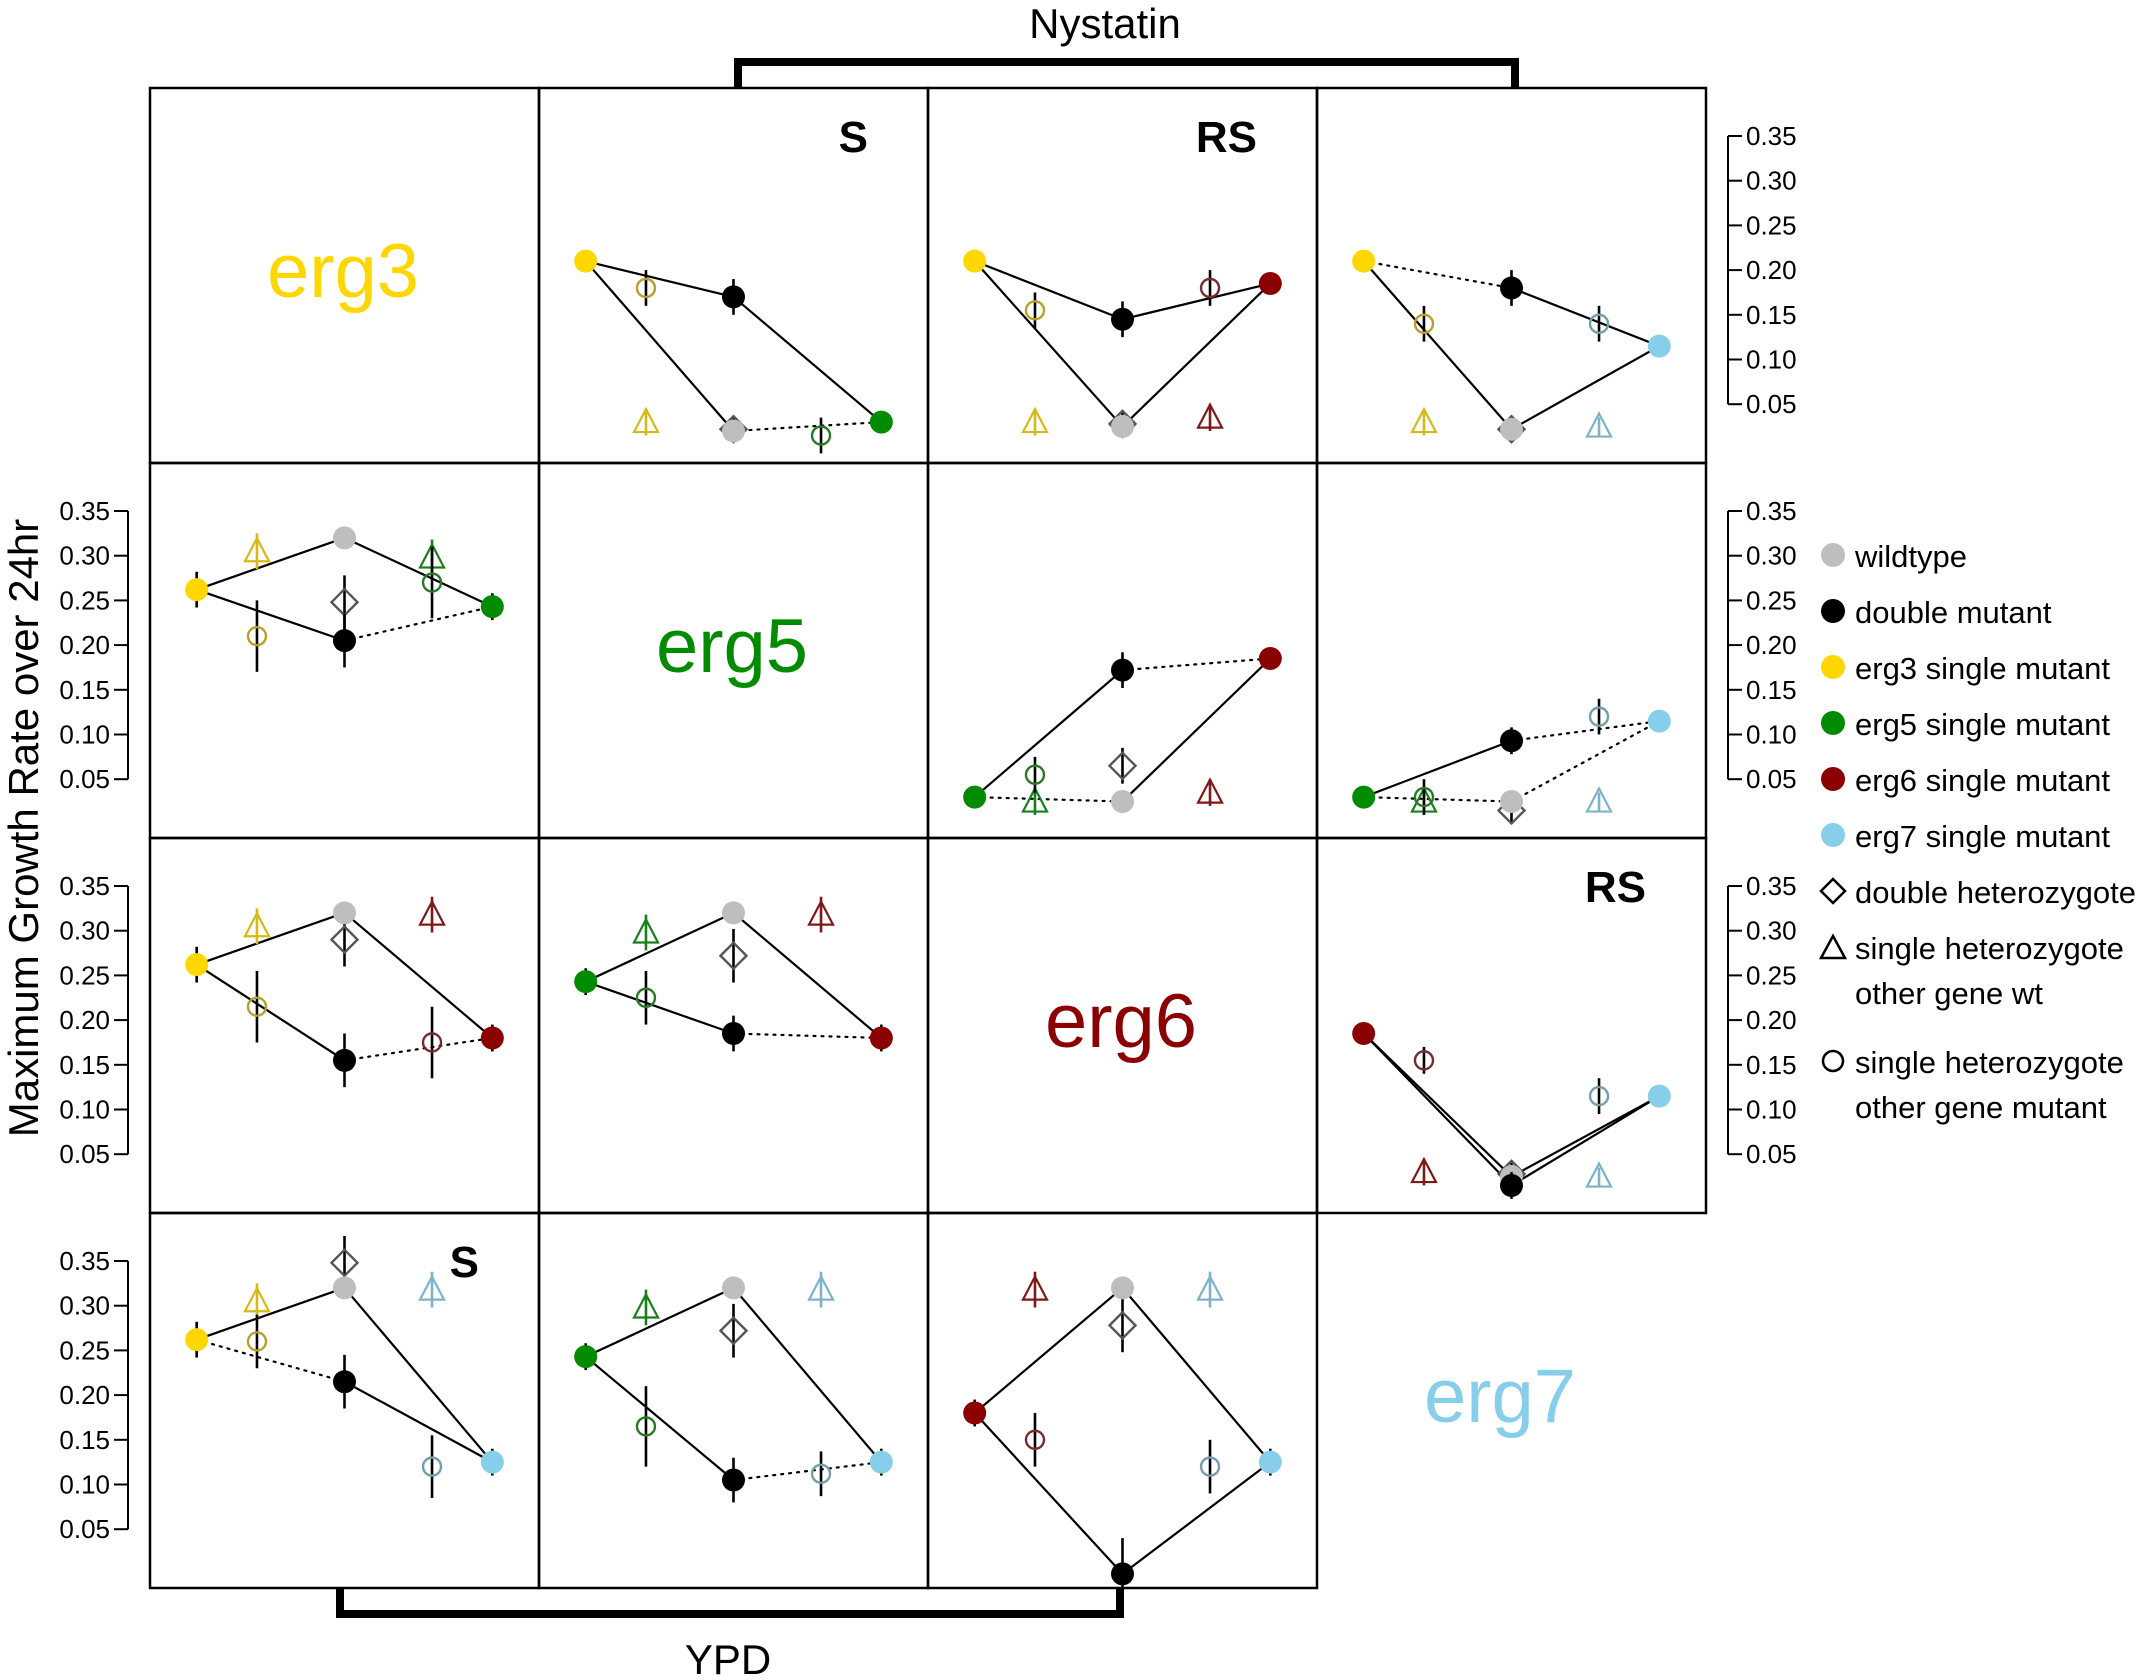 Image resolution: width=2150 pixels, height=1680 pixels. Describe the element at coordinates (464, 1262) in the screenshot. I see `panel-annotation: S` at that location.